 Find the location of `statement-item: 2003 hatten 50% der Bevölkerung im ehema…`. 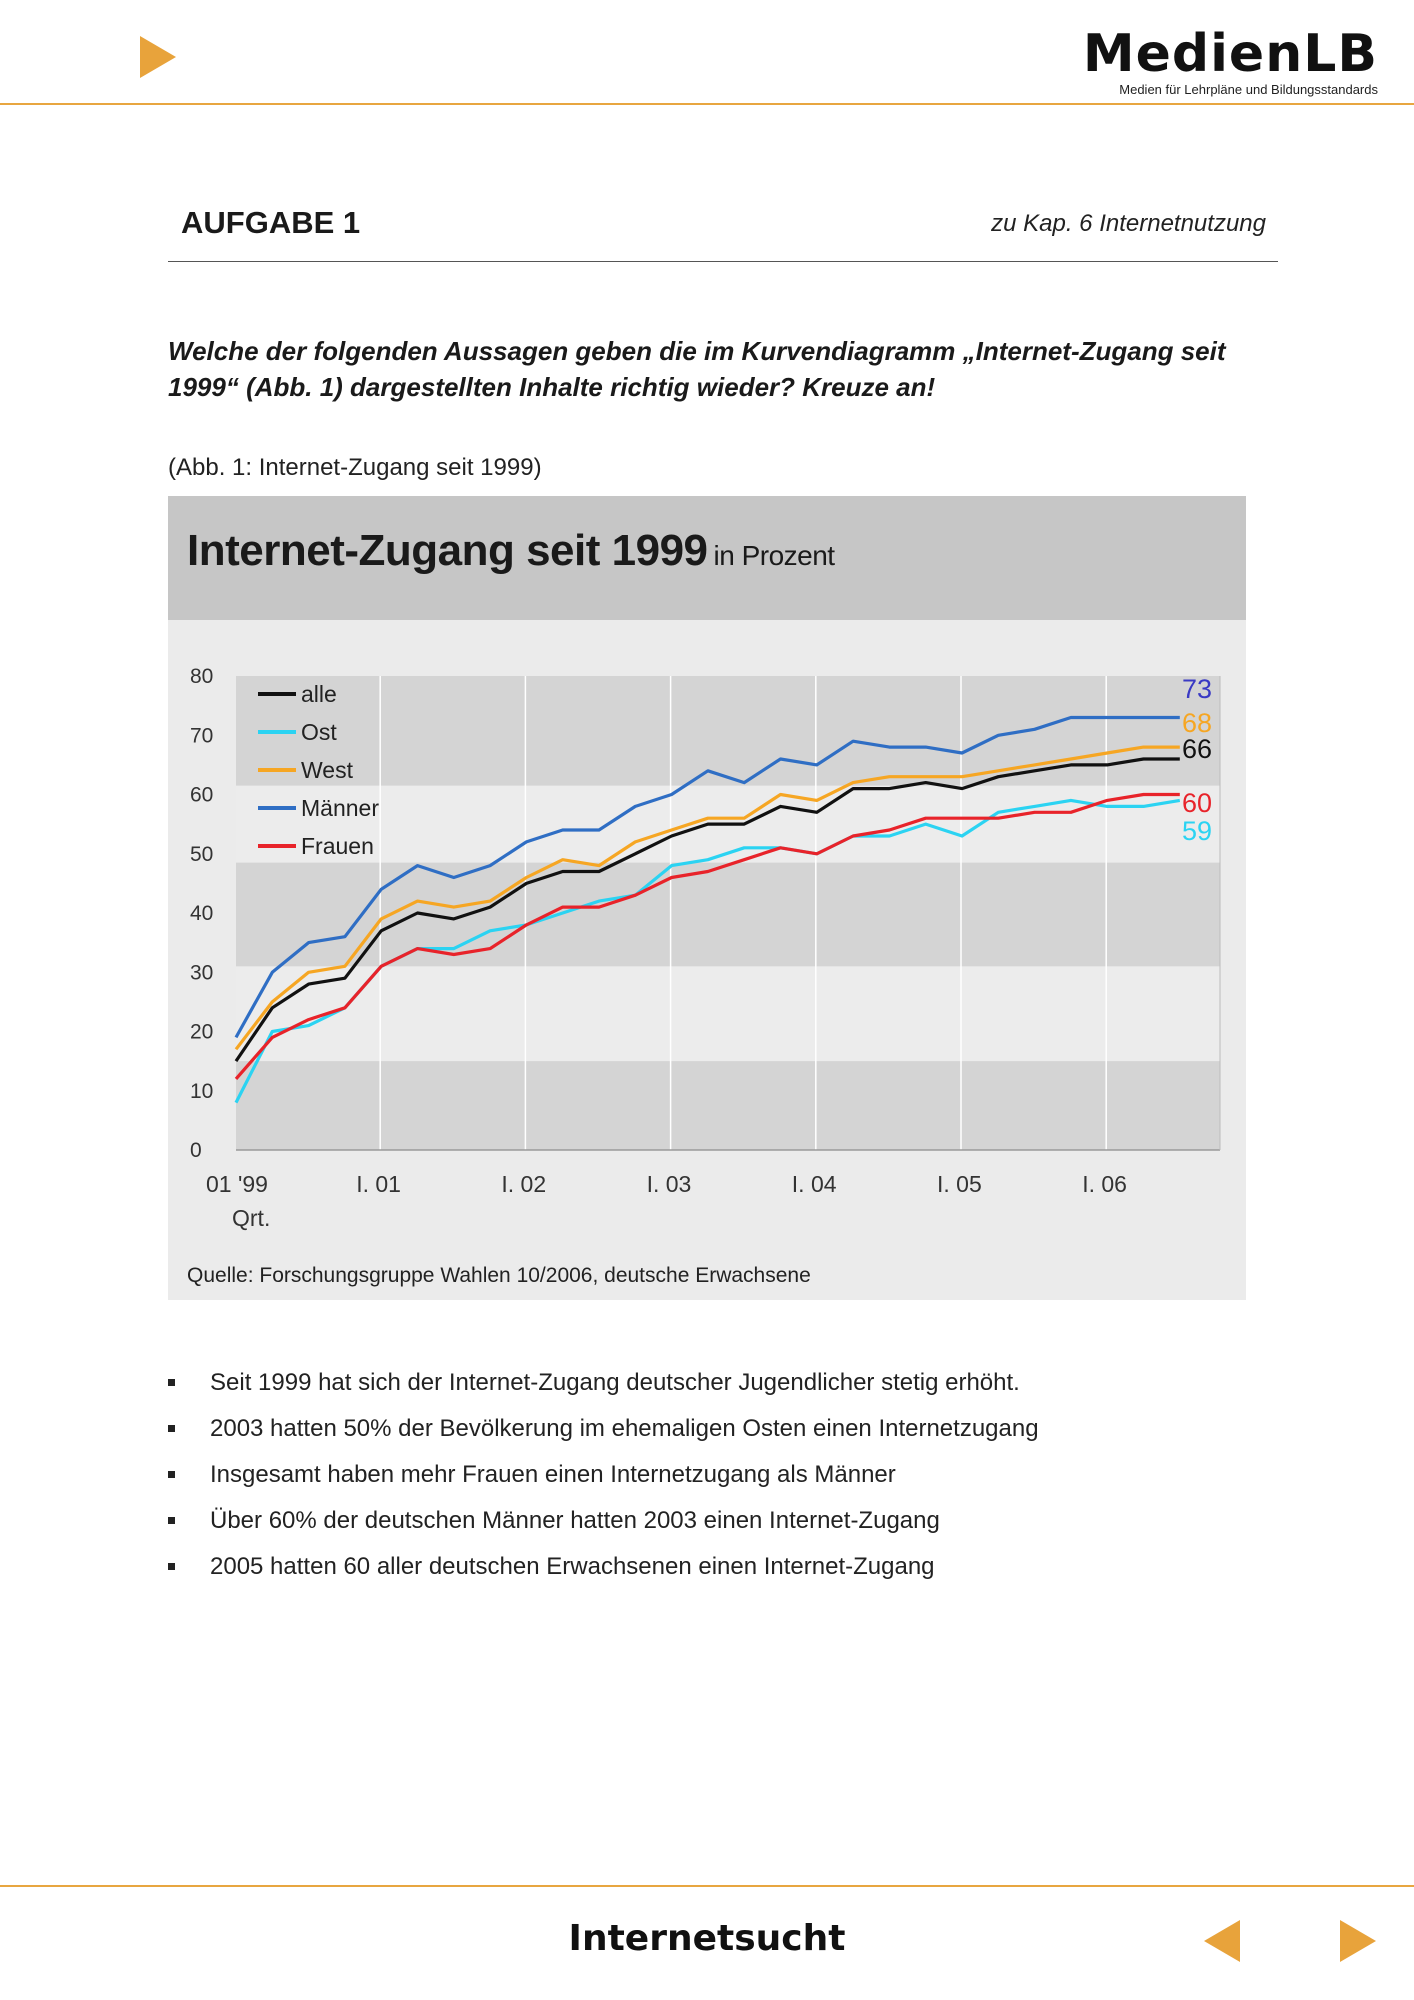

statement-item: 2003 hatten 50% der Bevölkerung im ehema… is located at coordinates (743, 1429).